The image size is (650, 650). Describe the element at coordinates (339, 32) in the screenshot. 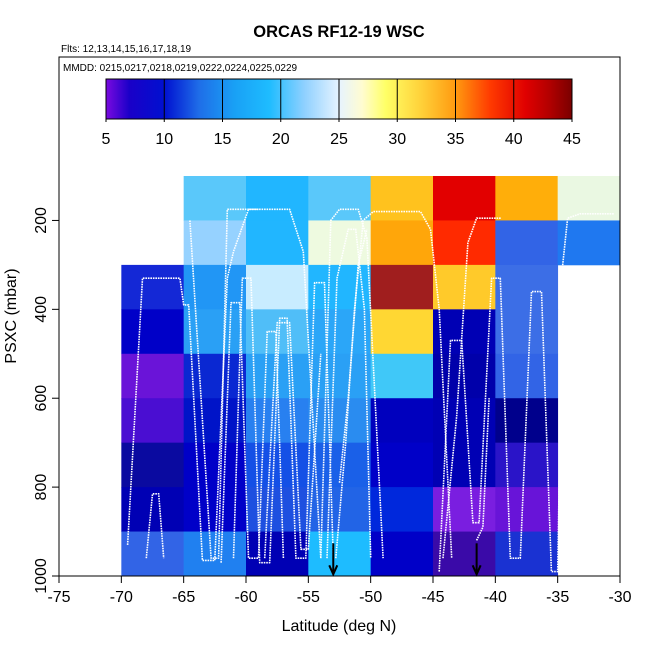

I see `chart-title: ORCAS RF12-19 WSC` at that location.